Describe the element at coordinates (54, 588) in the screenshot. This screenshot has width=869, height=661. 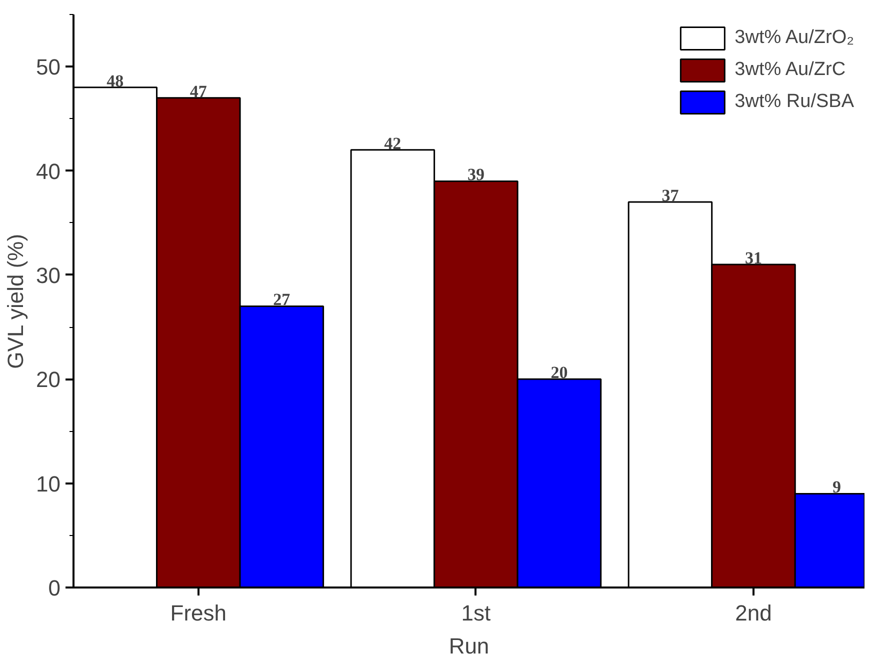
I see `y-tick-label: 0` at that location.